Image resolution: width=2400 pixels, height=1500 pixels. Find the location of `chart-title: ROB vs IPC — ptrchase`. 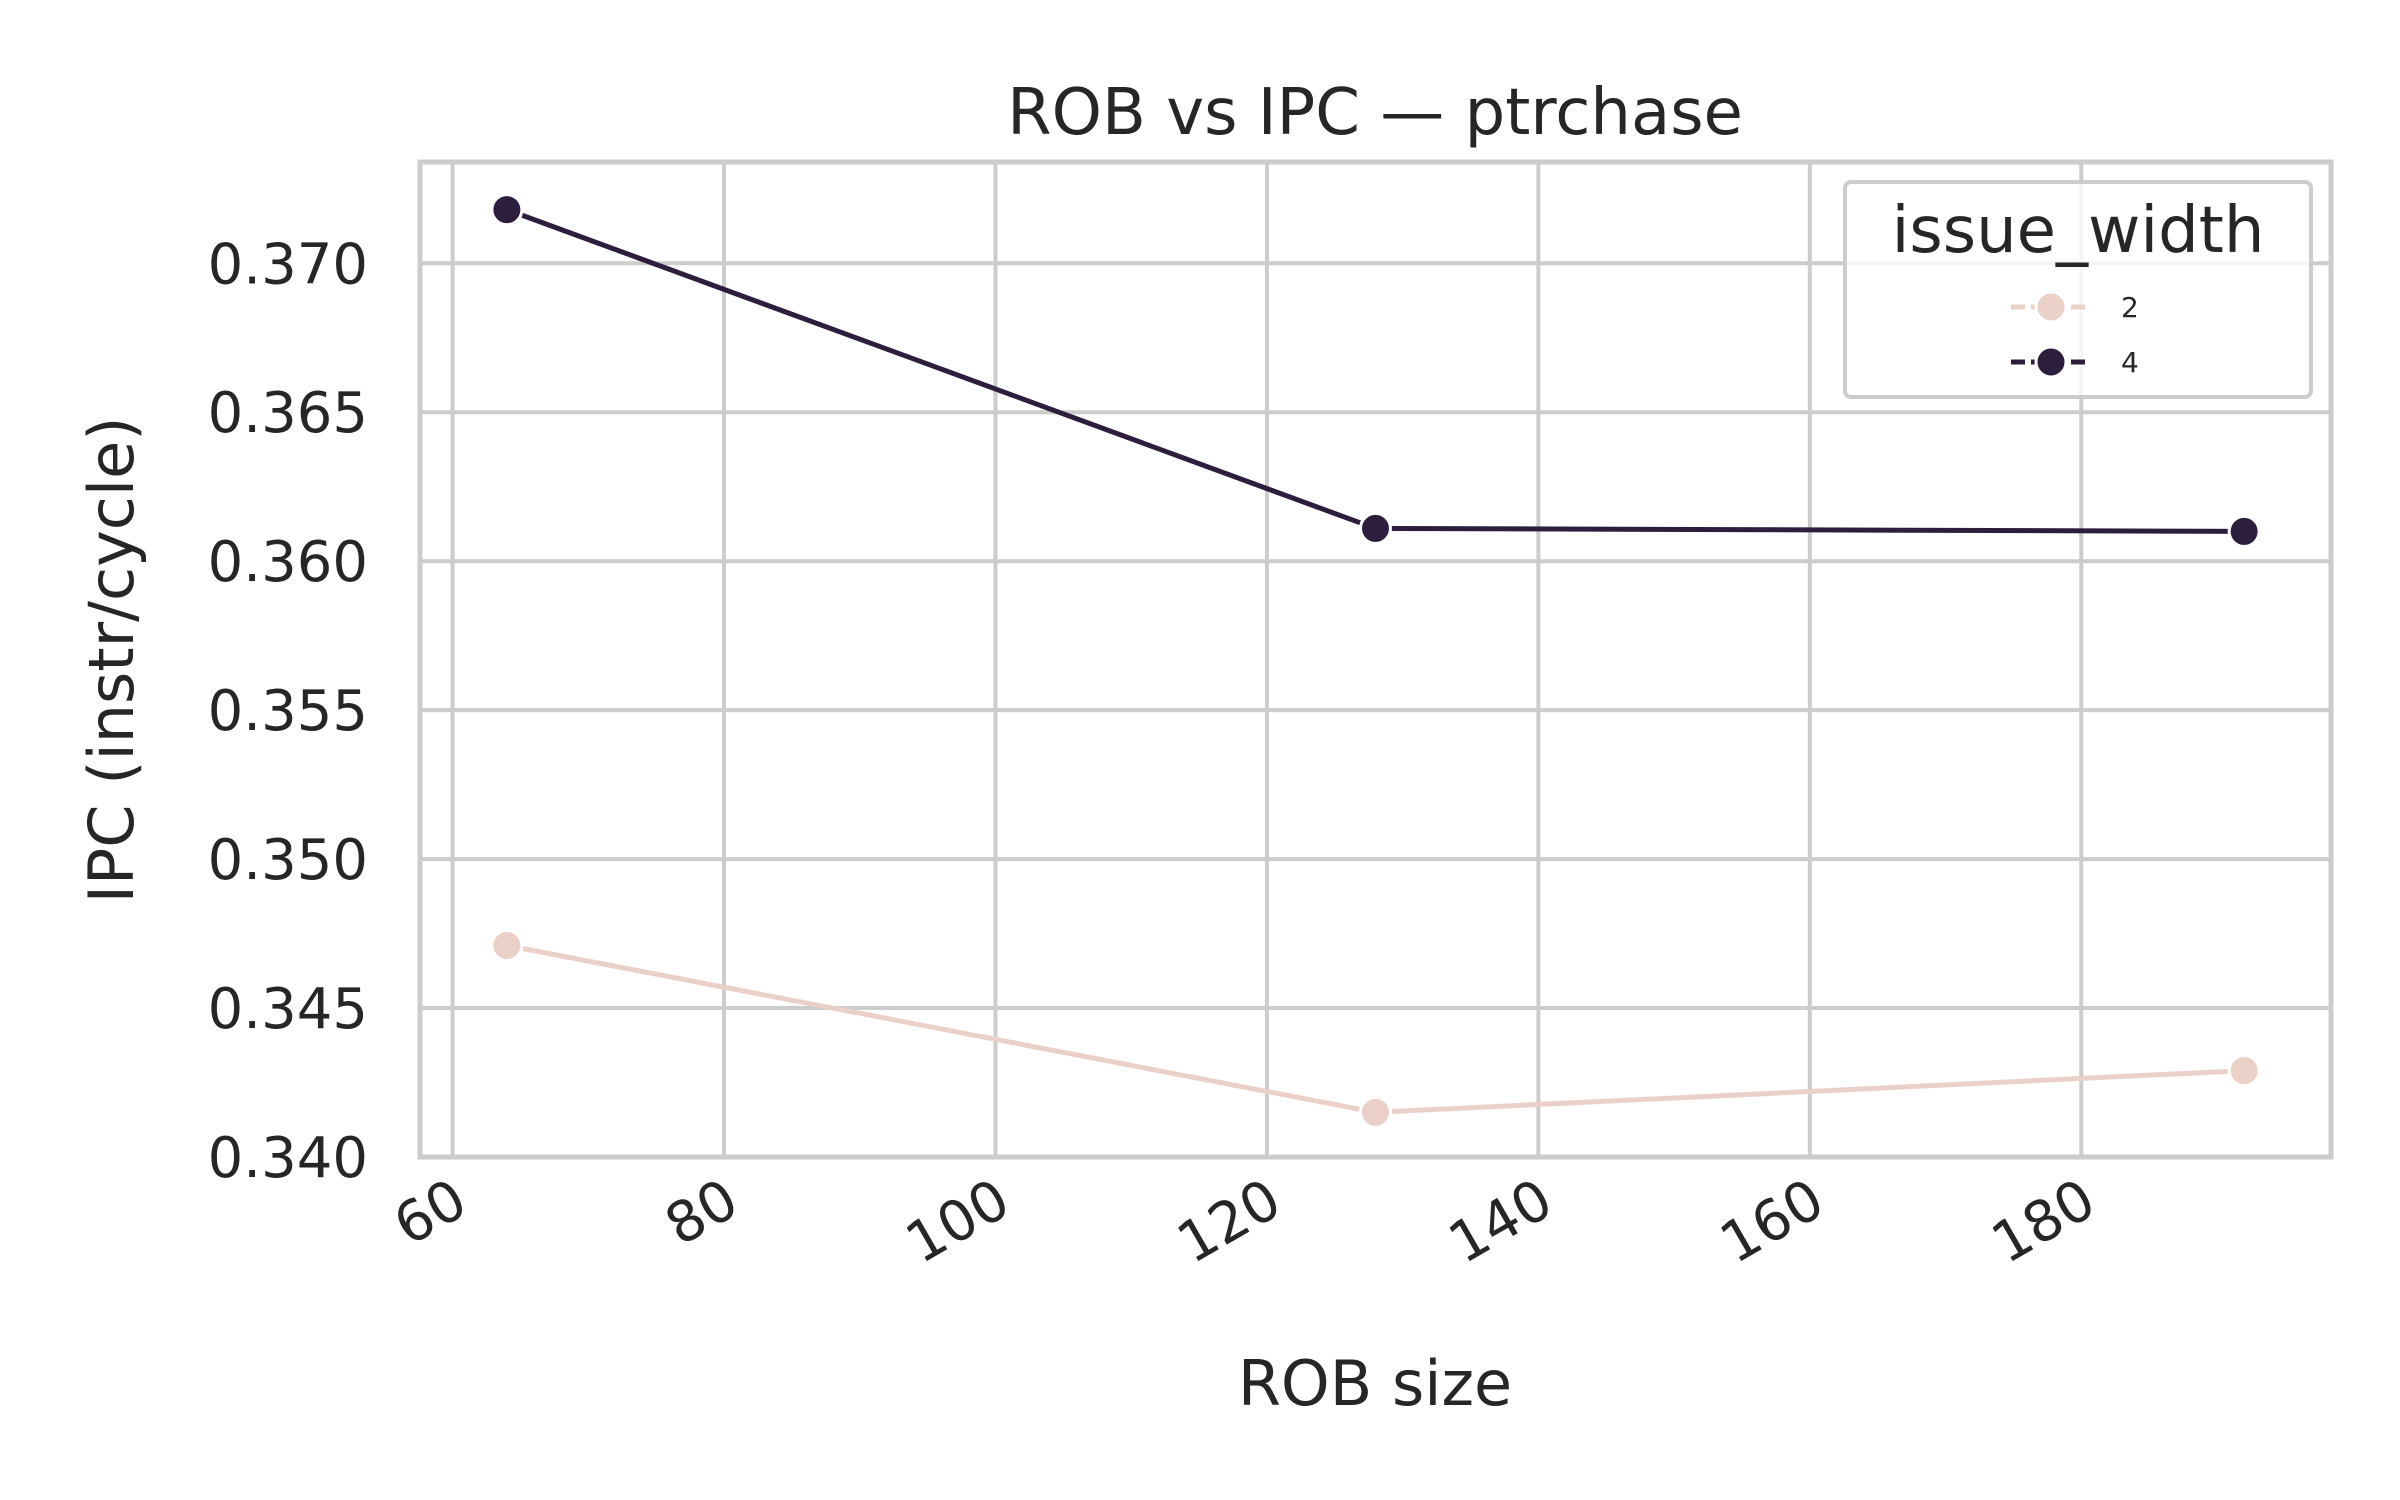

chart-title: ROB vs IPC — ptrchase is located at coordinates (1375, 113).